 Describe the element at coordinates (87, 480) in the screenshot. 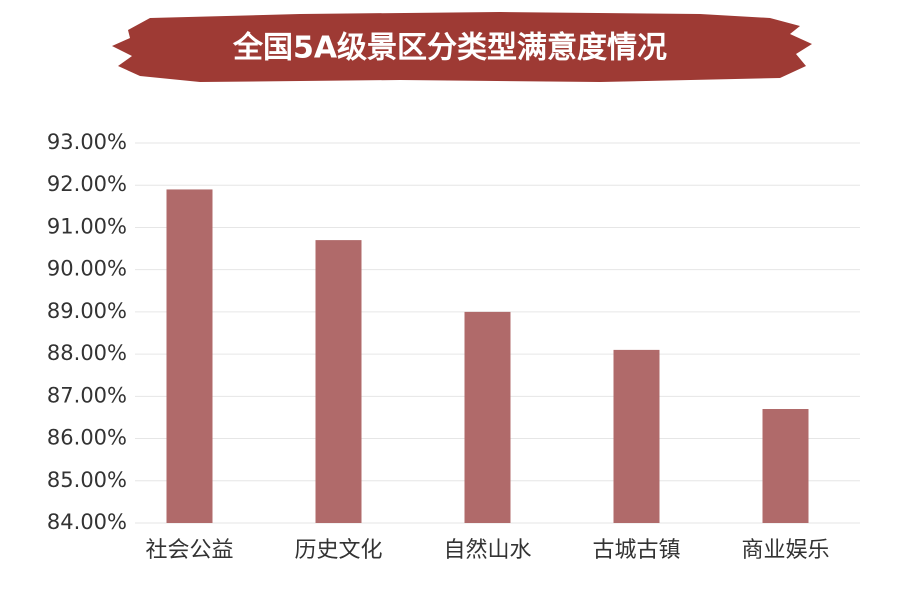

I see `y-tick-label: 85.00%` at that location.